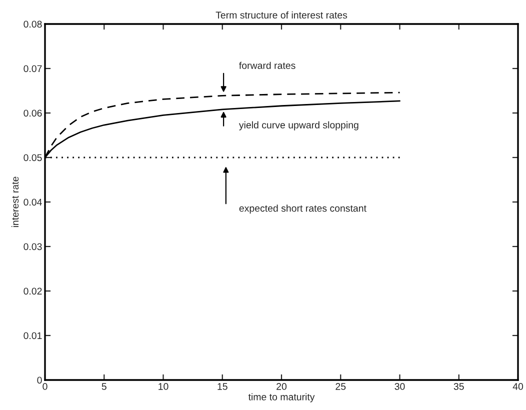  I want to click on x-tick-label: 20, so click(281, 386).